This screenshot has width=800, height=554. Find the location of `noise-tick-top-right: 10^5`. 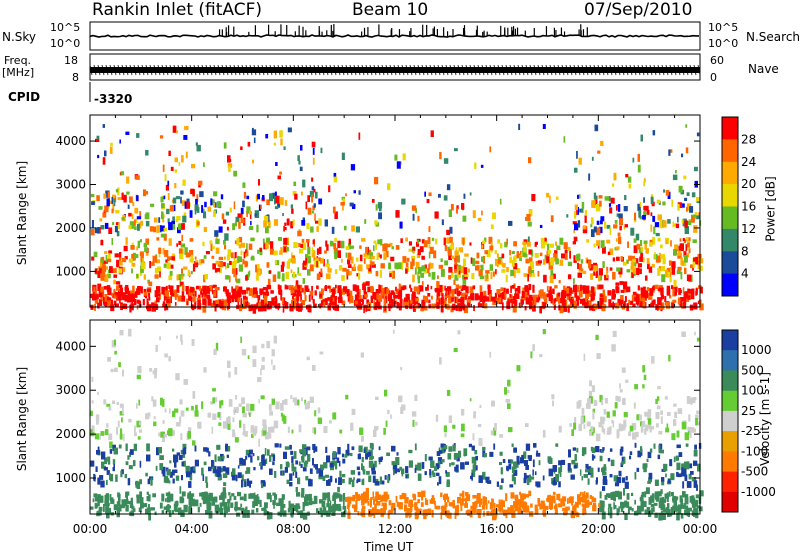

noise-tick-top-right: 10^5 is located at coordinates (723, 27).